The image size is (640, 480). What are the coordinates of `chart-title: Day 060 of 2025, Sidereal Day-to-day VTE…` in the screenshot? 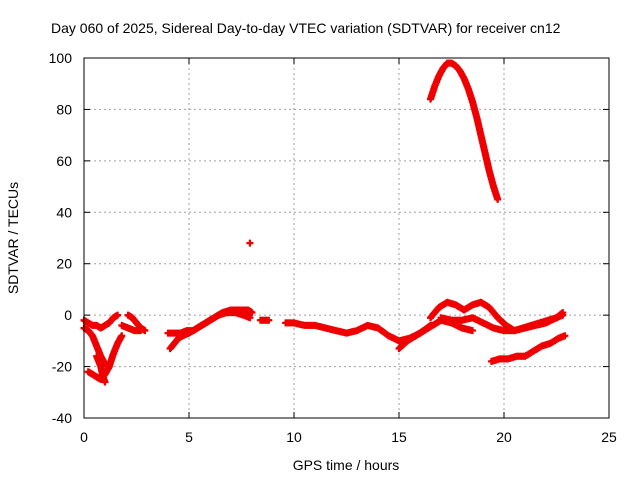 It's located at (306, 28).